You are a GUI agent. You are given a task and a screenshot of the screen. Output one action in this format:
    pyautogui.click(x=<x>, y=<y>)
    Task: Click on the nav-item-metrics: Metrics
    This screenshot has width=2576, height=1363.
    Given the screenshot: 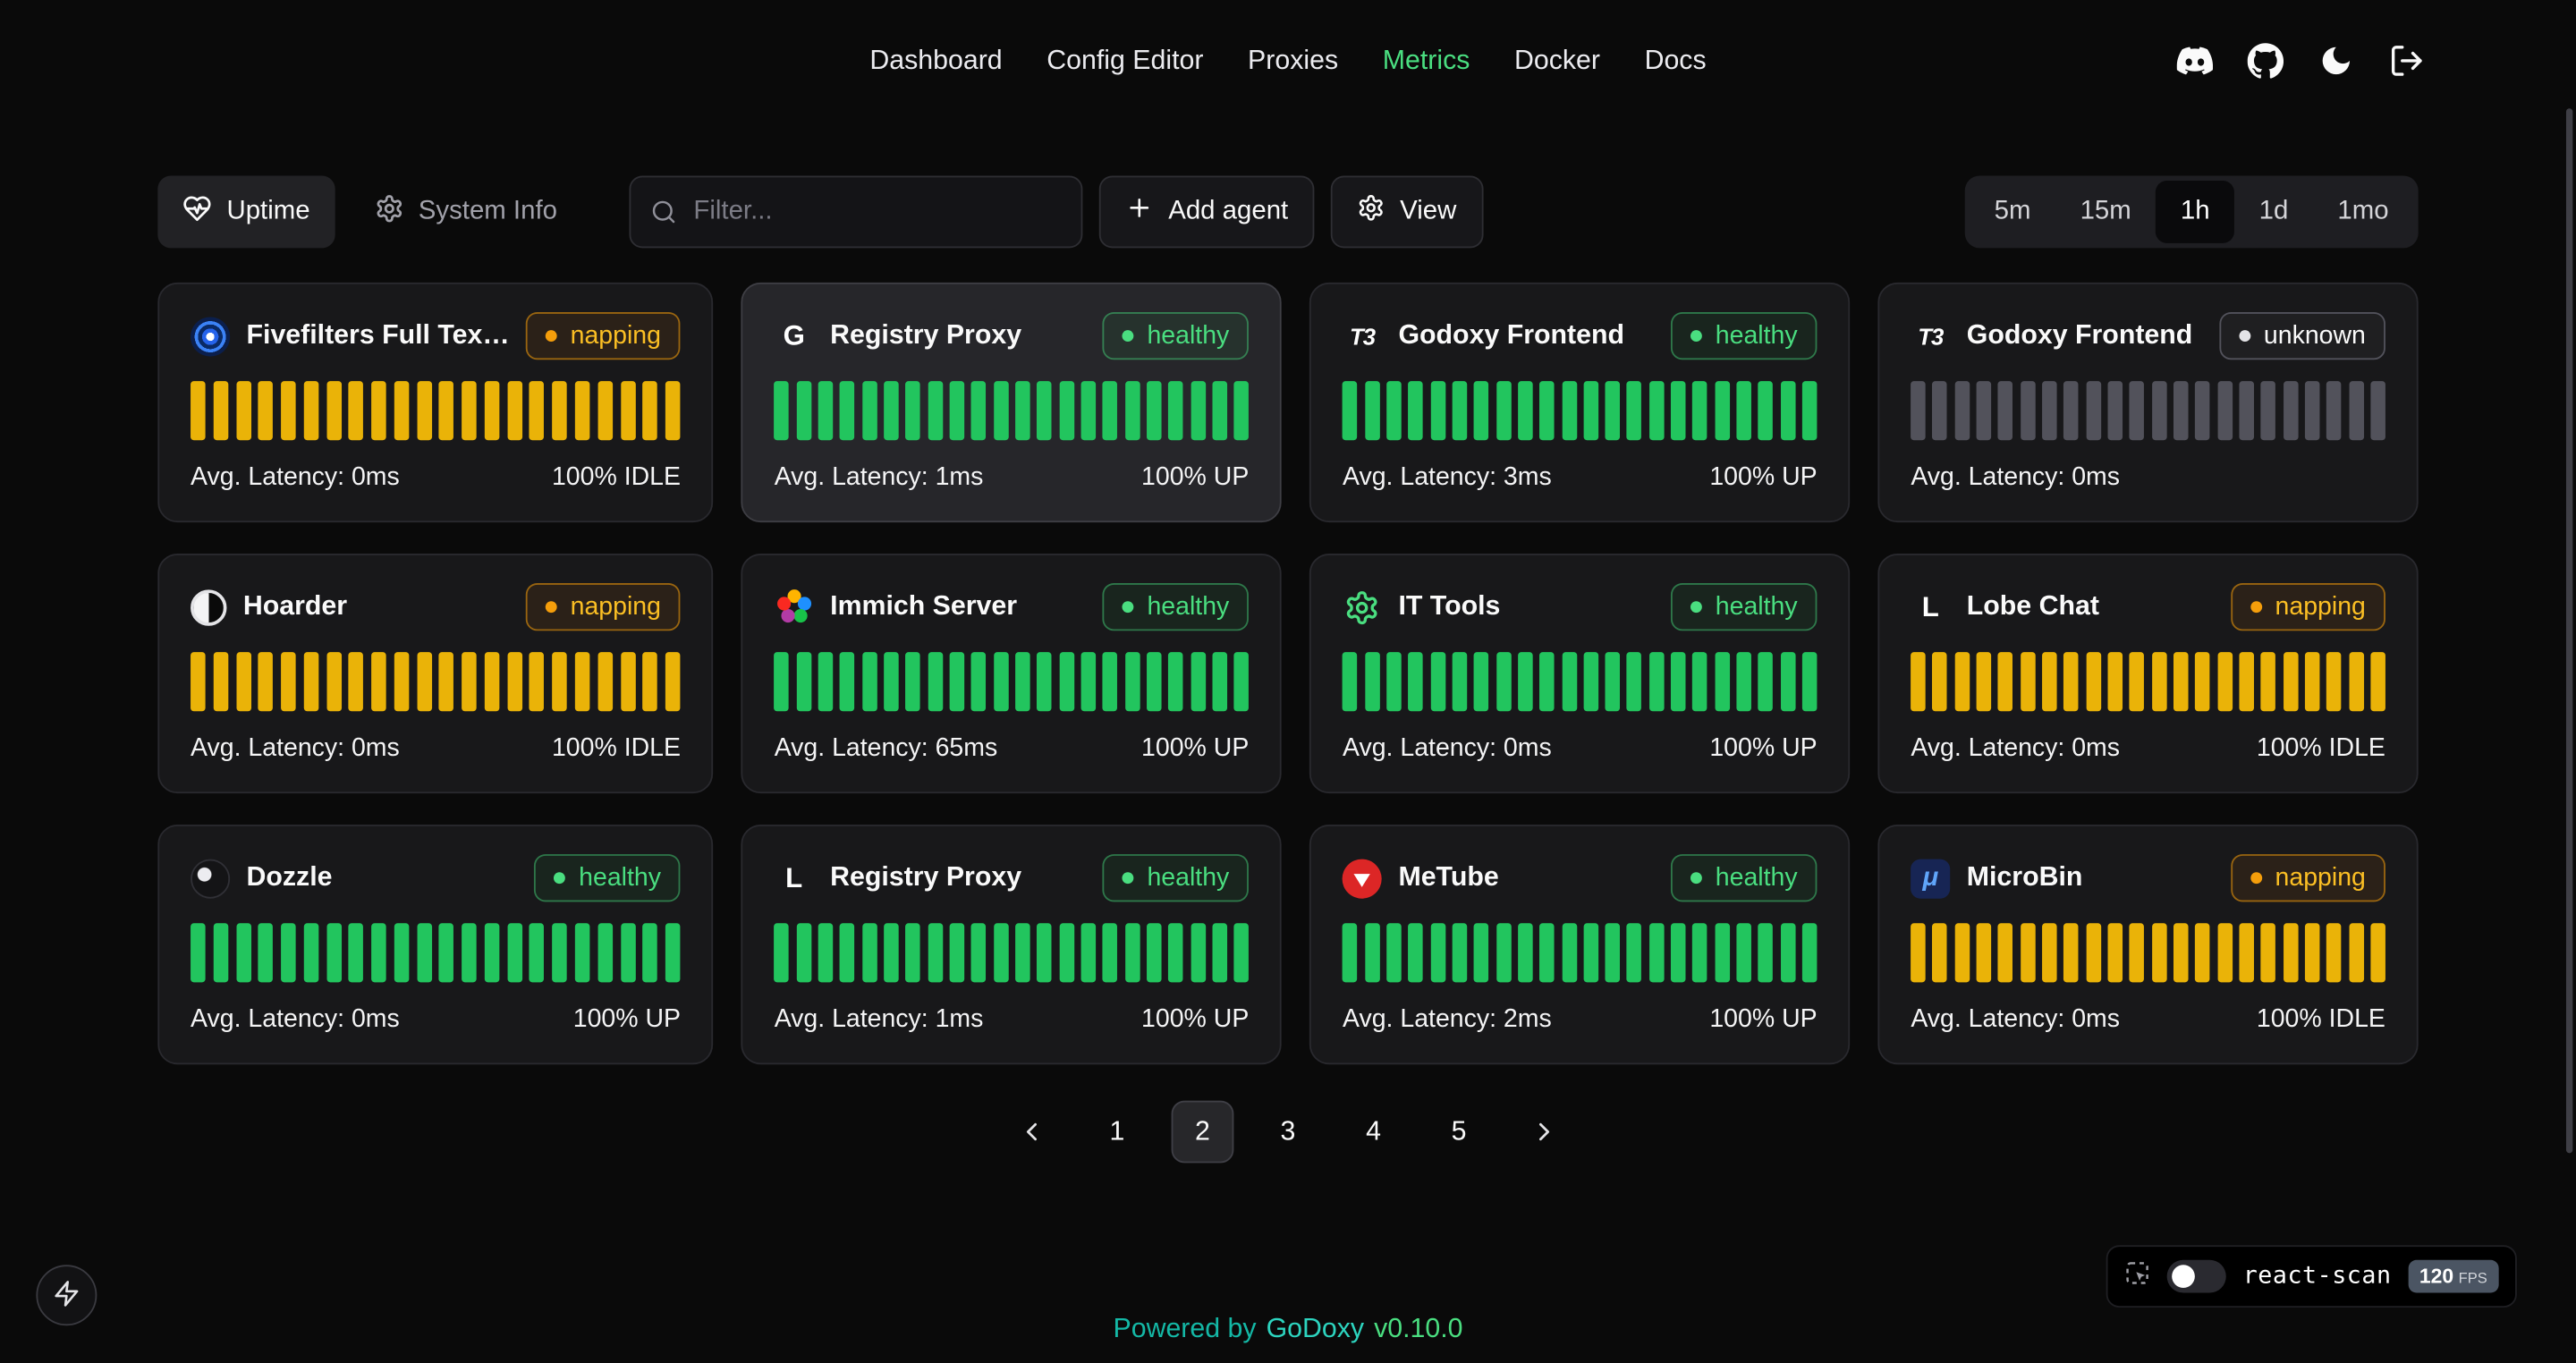 What is the action you would take?
    pyautogui.click(x=1426, y=60)
    